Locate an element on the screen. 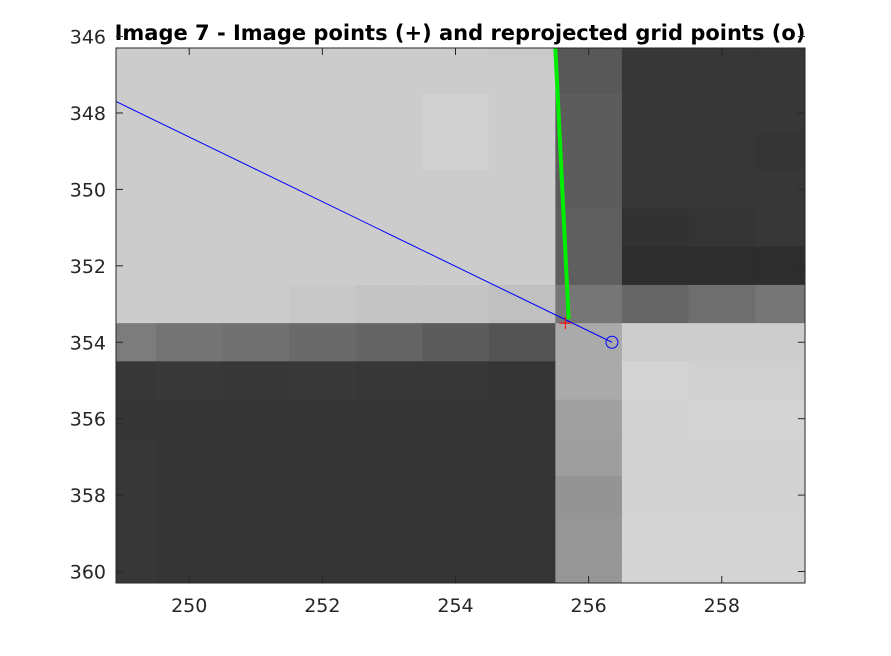 The width and height of the screenshot is (891, 656). y-tick-label: 358 is located at coordinates (88, 496).